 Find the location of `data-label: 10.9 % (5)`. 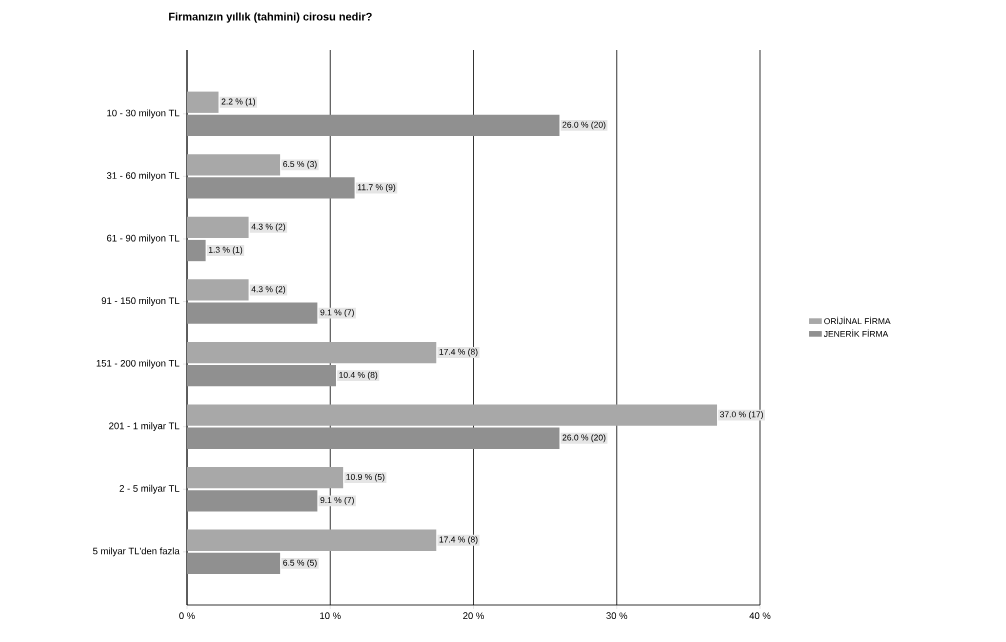

data-label: 10.9 % (5) is located at coordinates (365, 477).